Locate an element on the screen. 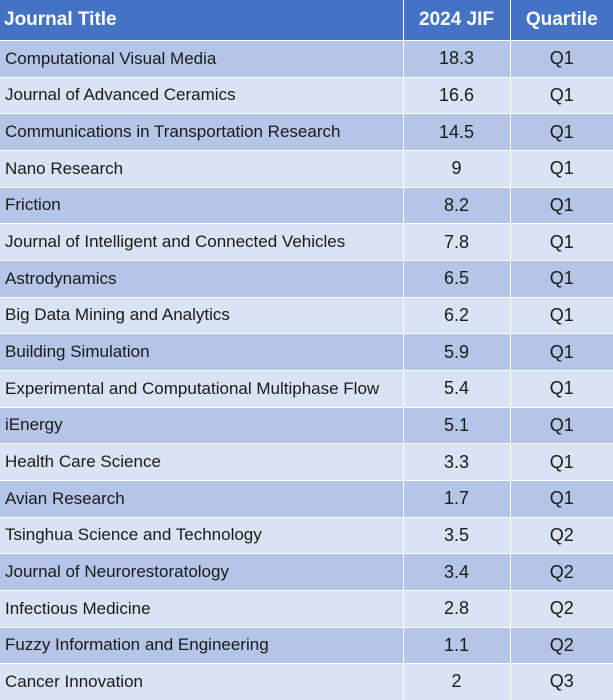 Image resolution: width=613 pixels, height=700 pixels. journal-title-cell: Fuzzy Information and Engineering is located at coordinates (202, 645).